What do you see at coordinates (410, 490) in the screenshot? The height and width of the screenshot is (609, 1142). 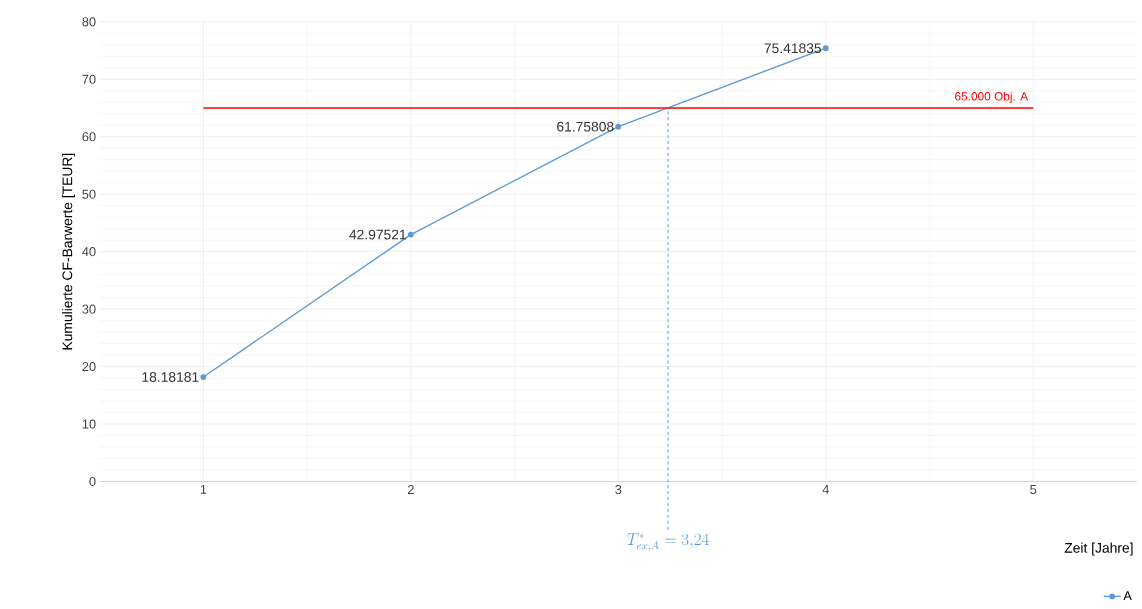 I see `x-tick-label: 2` at bounding box center [410, 490].